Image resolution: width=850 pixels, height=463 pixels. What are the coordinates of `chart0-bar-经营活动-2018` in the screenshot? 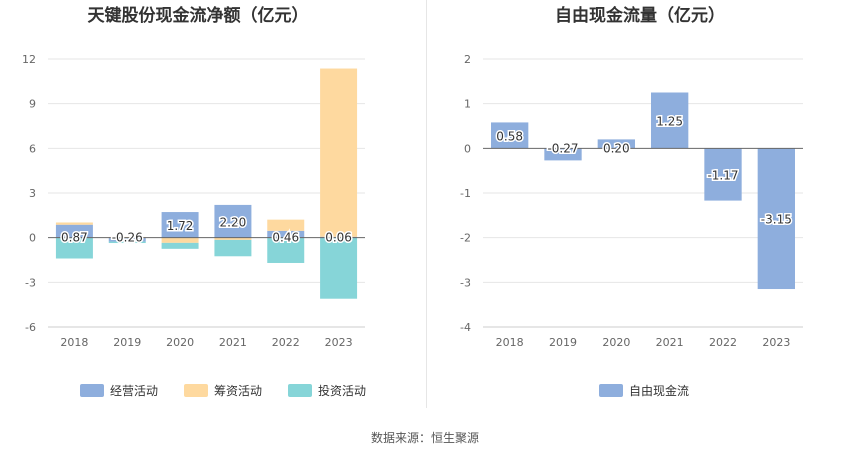 It's located at (74, 231).